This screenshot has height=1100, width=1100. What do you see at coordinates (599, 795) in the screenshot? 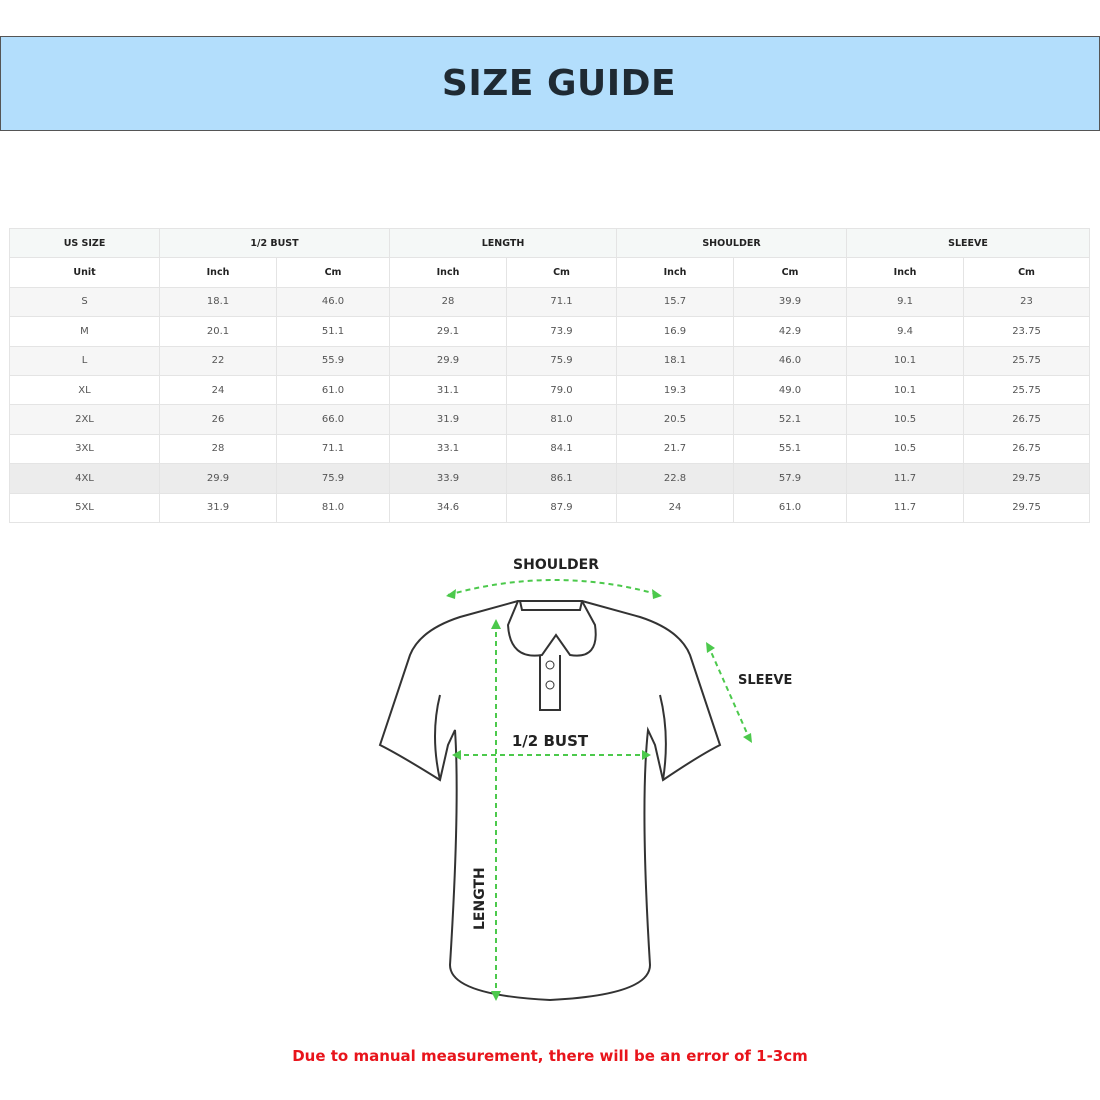
I see `arrowheads` at bounding box center [599, 795].